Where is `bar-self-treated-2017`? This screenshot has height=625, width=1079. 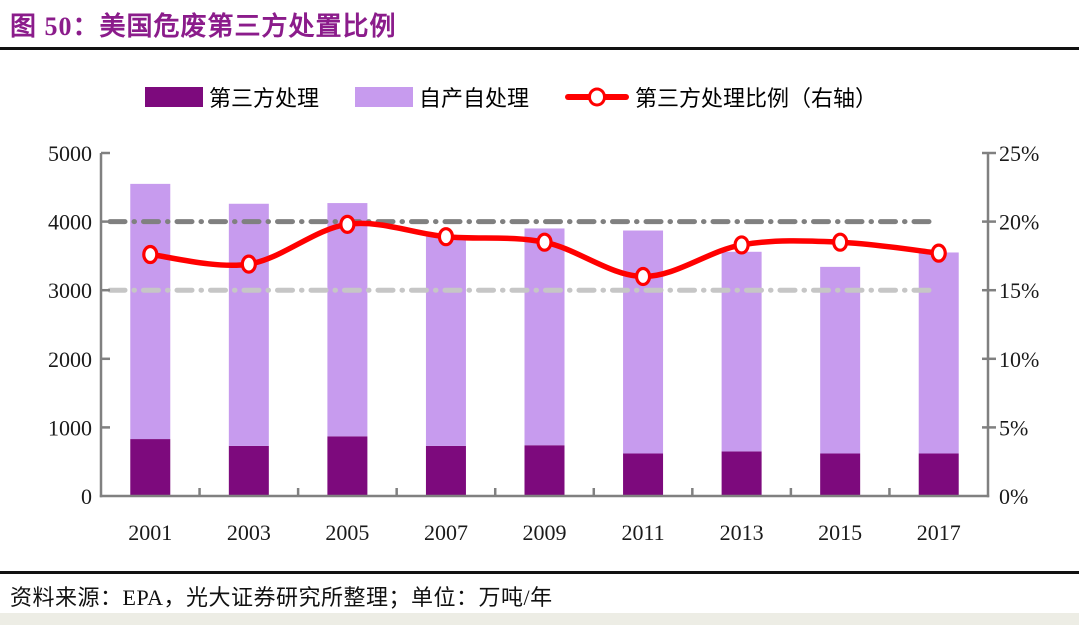
bar-self-treated-2017 is located at coordinates (938, 353).